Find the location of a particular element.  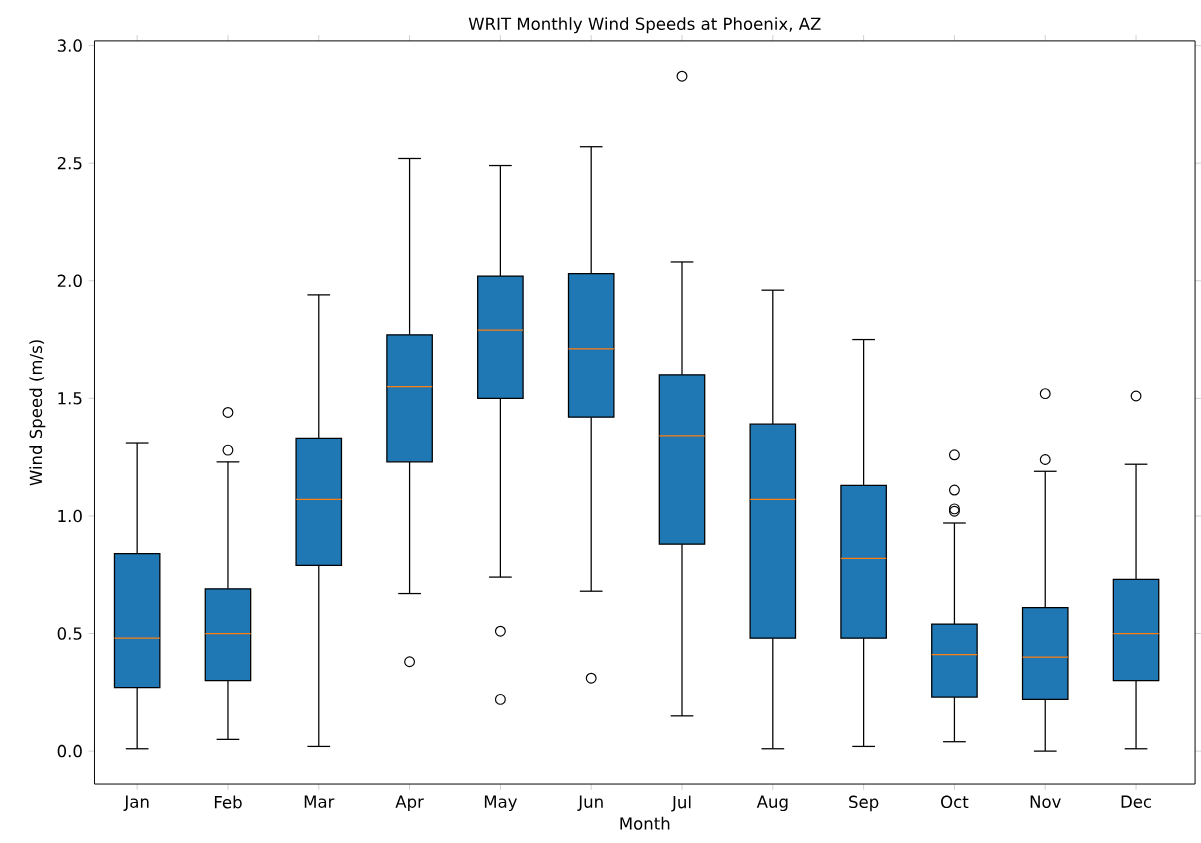

x-tick-label: May is located at coordinates (501, 803).